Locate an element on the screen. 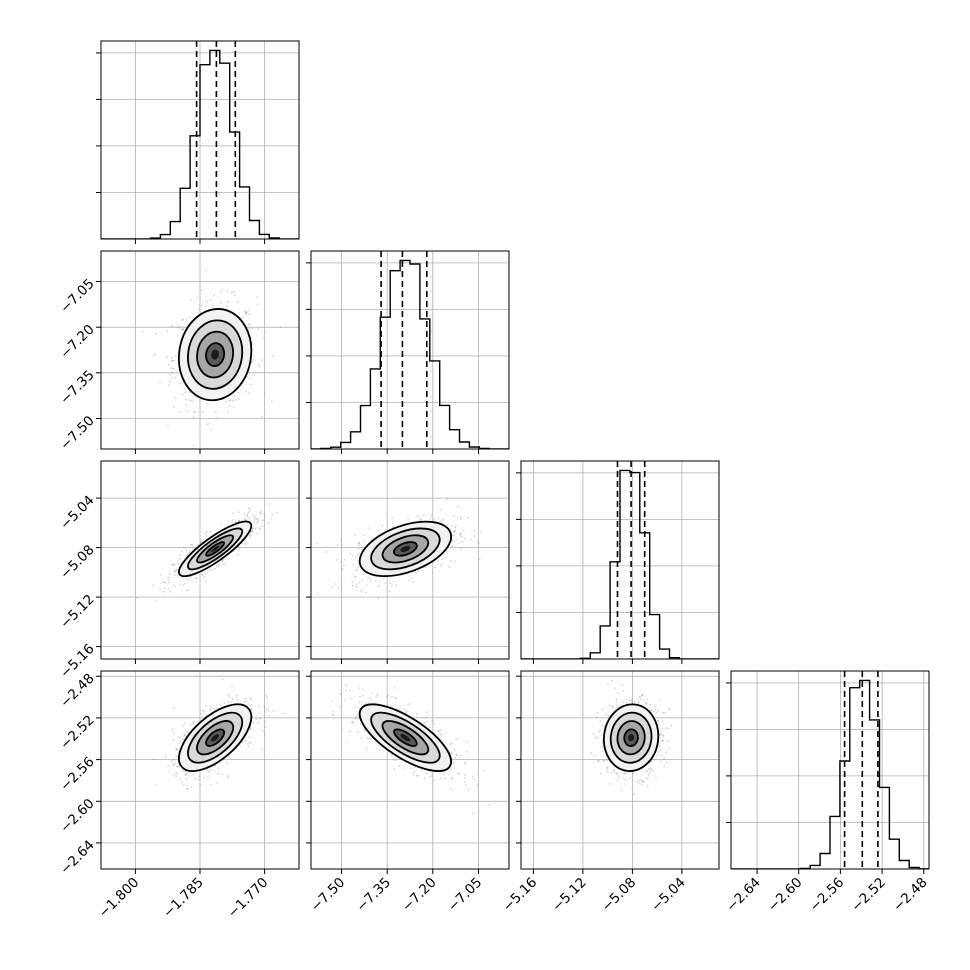 The width and height of the screenshot is (970, 970). y-tick-label: −2.60 is located at coordinates (77, 816).